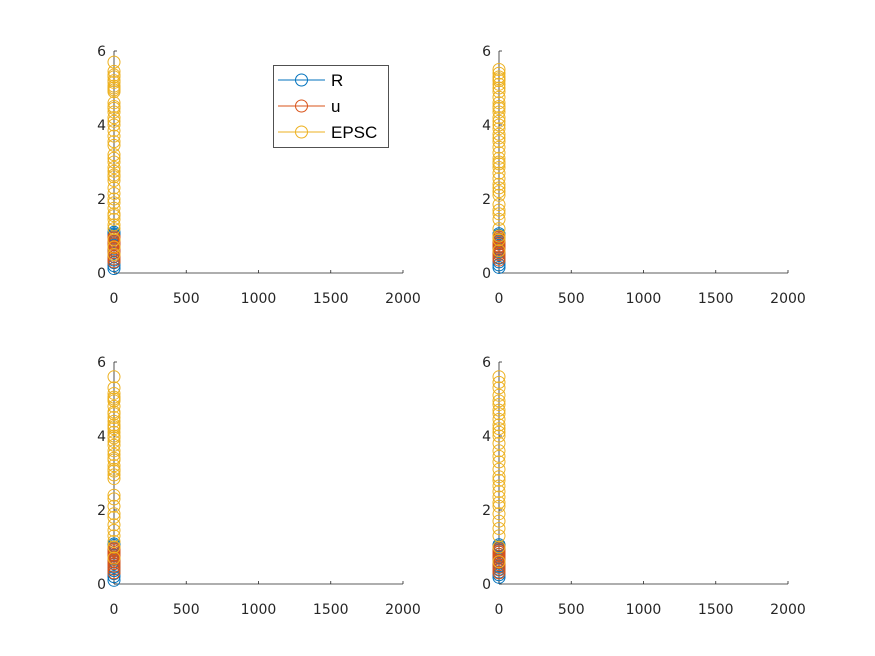 This screenshot has width=875, height=656. I want to click on x-tick-label: 1000, so click(644, 299).